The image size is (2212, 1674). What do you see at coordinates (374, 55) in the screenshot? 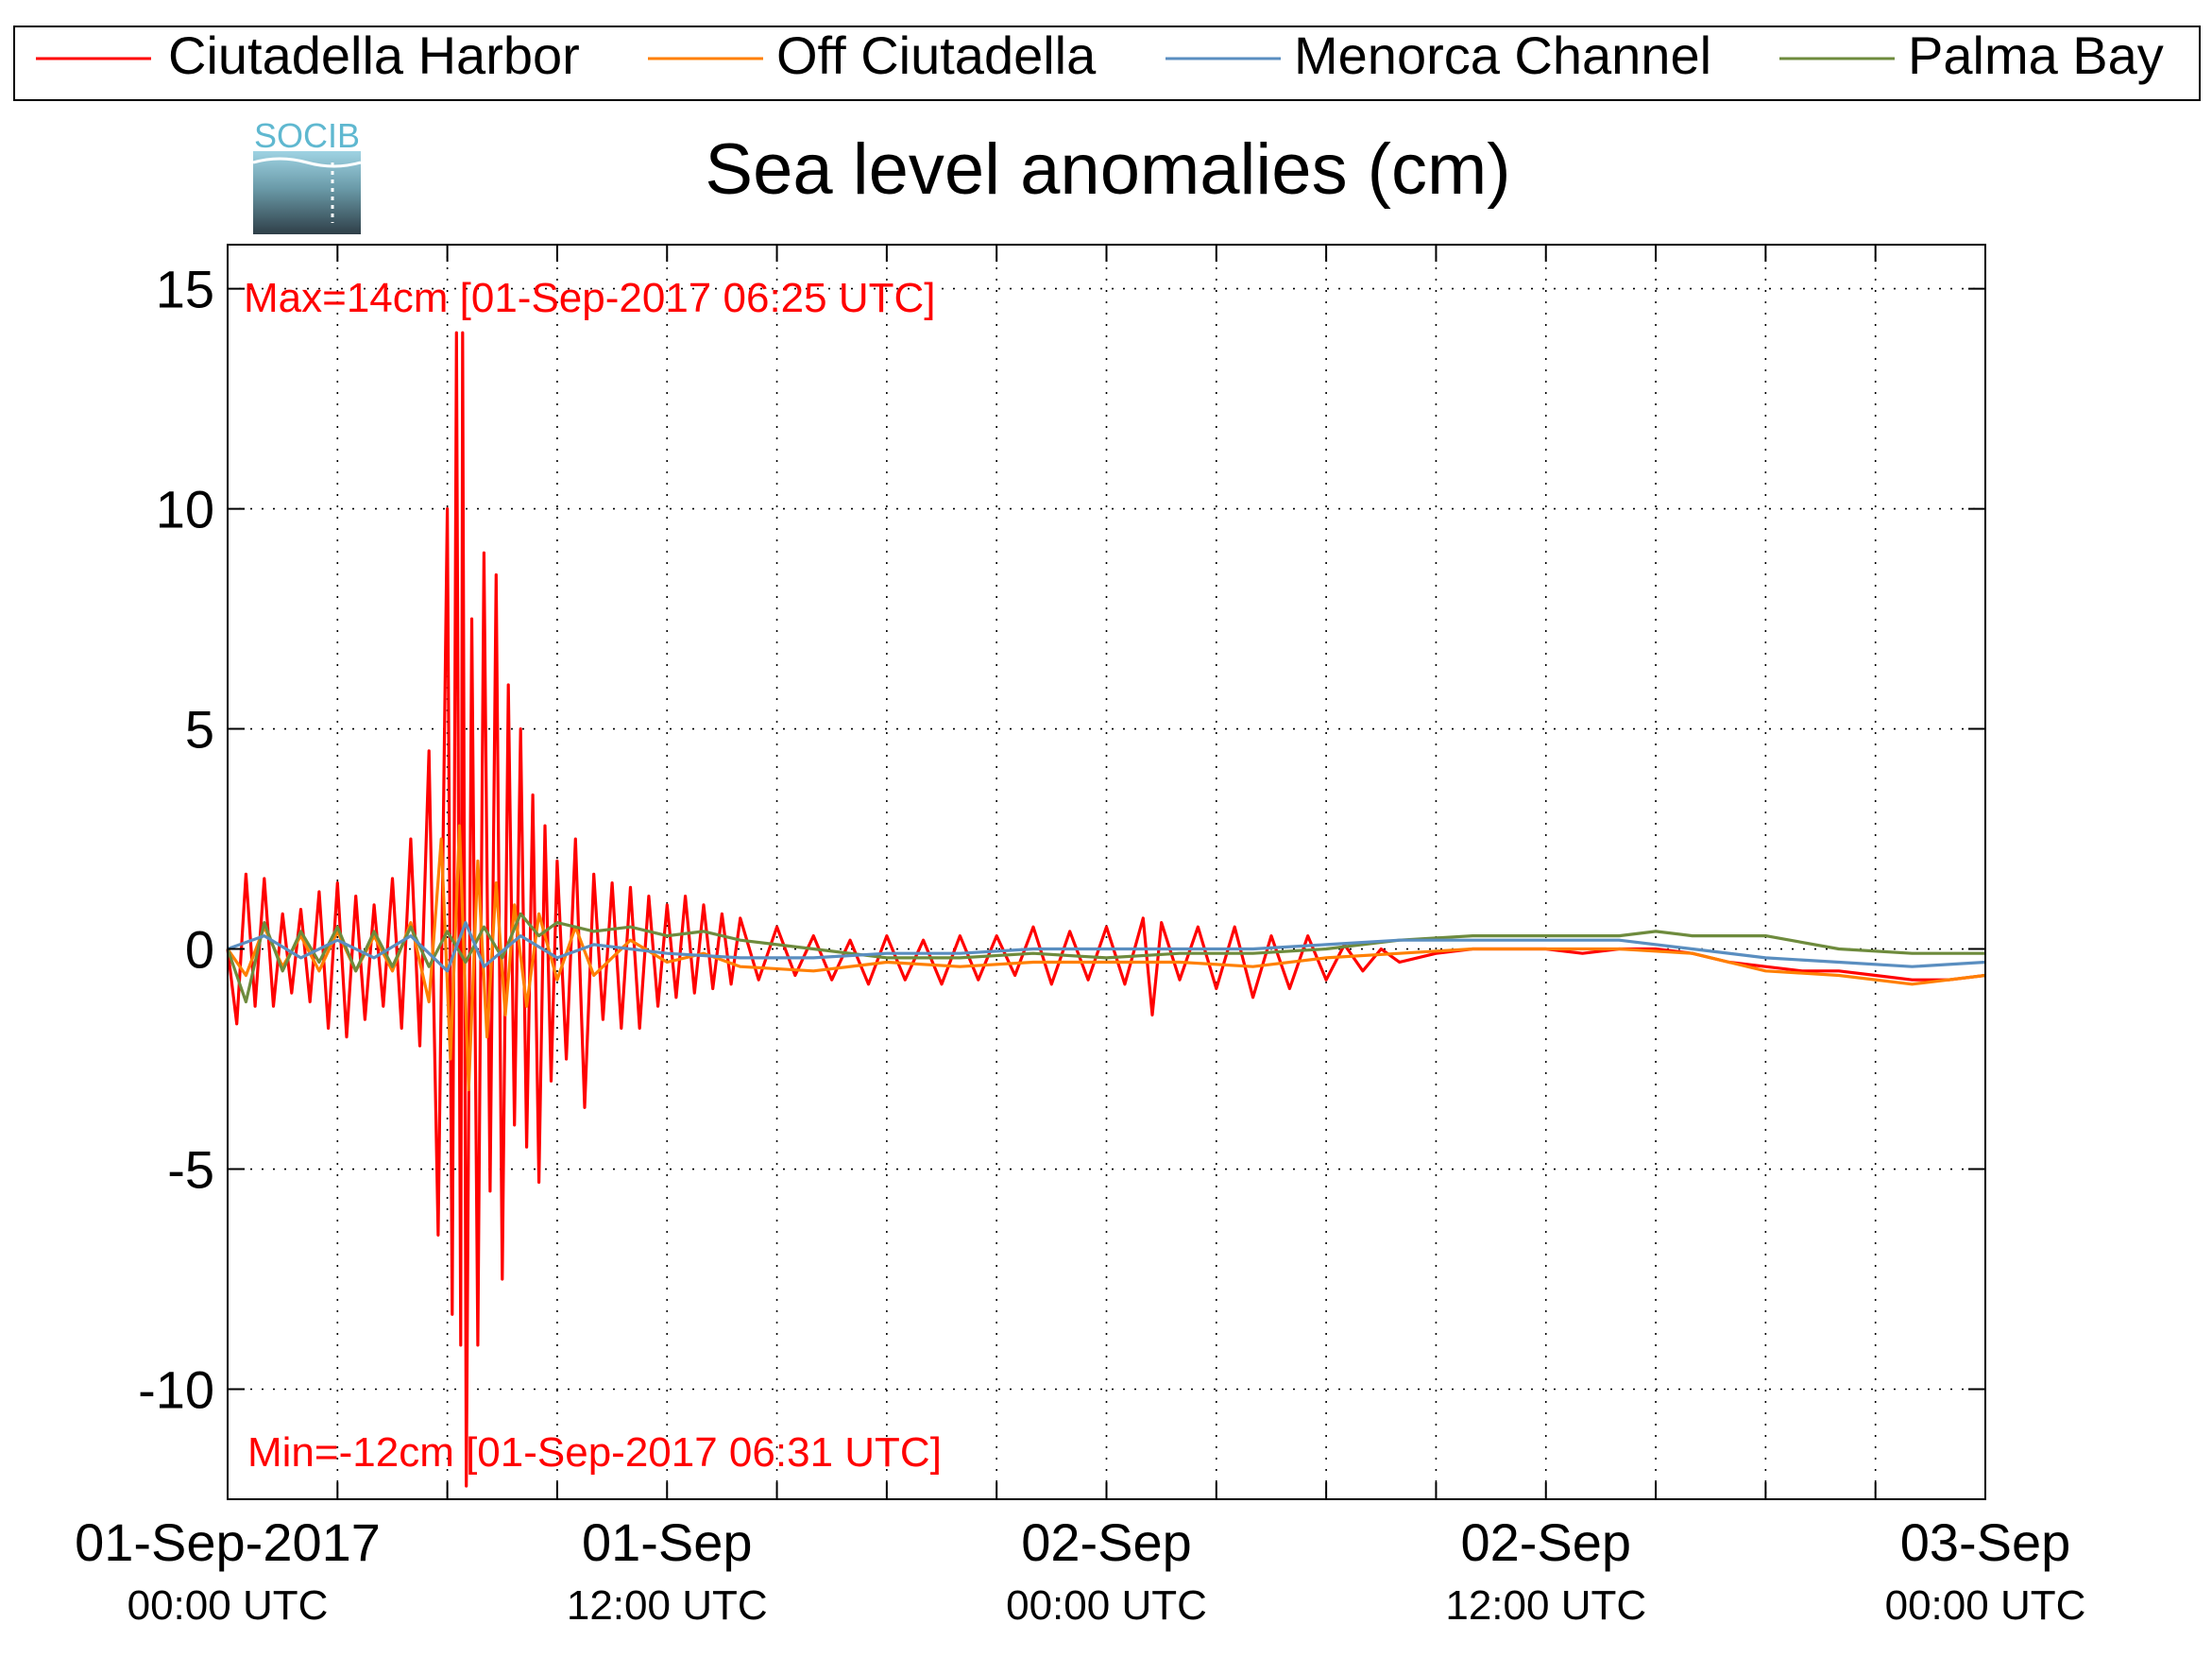
I see `legend-label-ciutadella-harbor: Ciutadella Harbor` at bounding box center [374, 55].